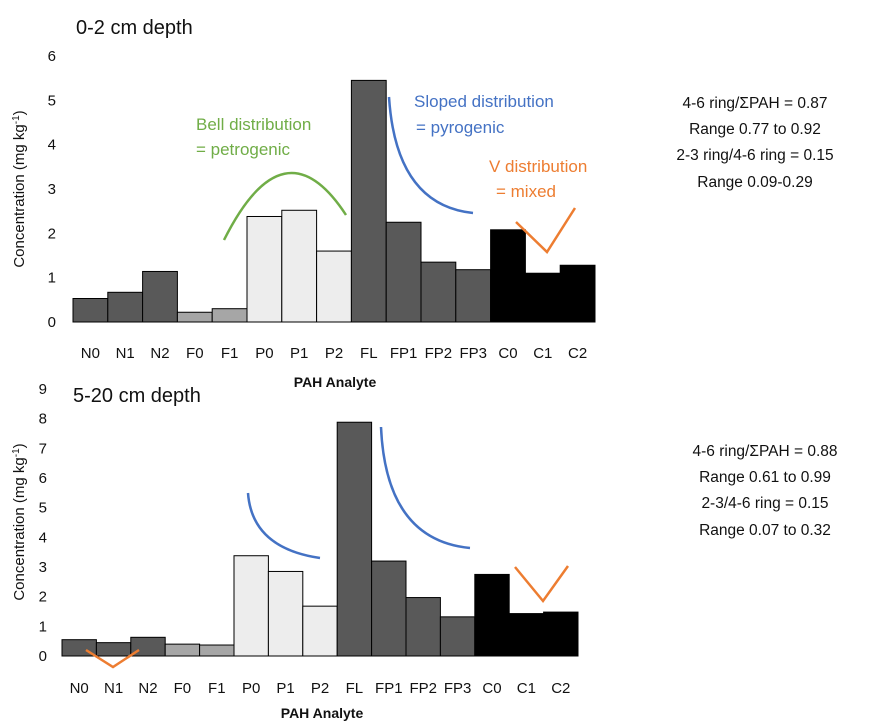  Describe the element at coordinates (43, 508) in the screenshot. I see `y-tick-label: 5` at that location.